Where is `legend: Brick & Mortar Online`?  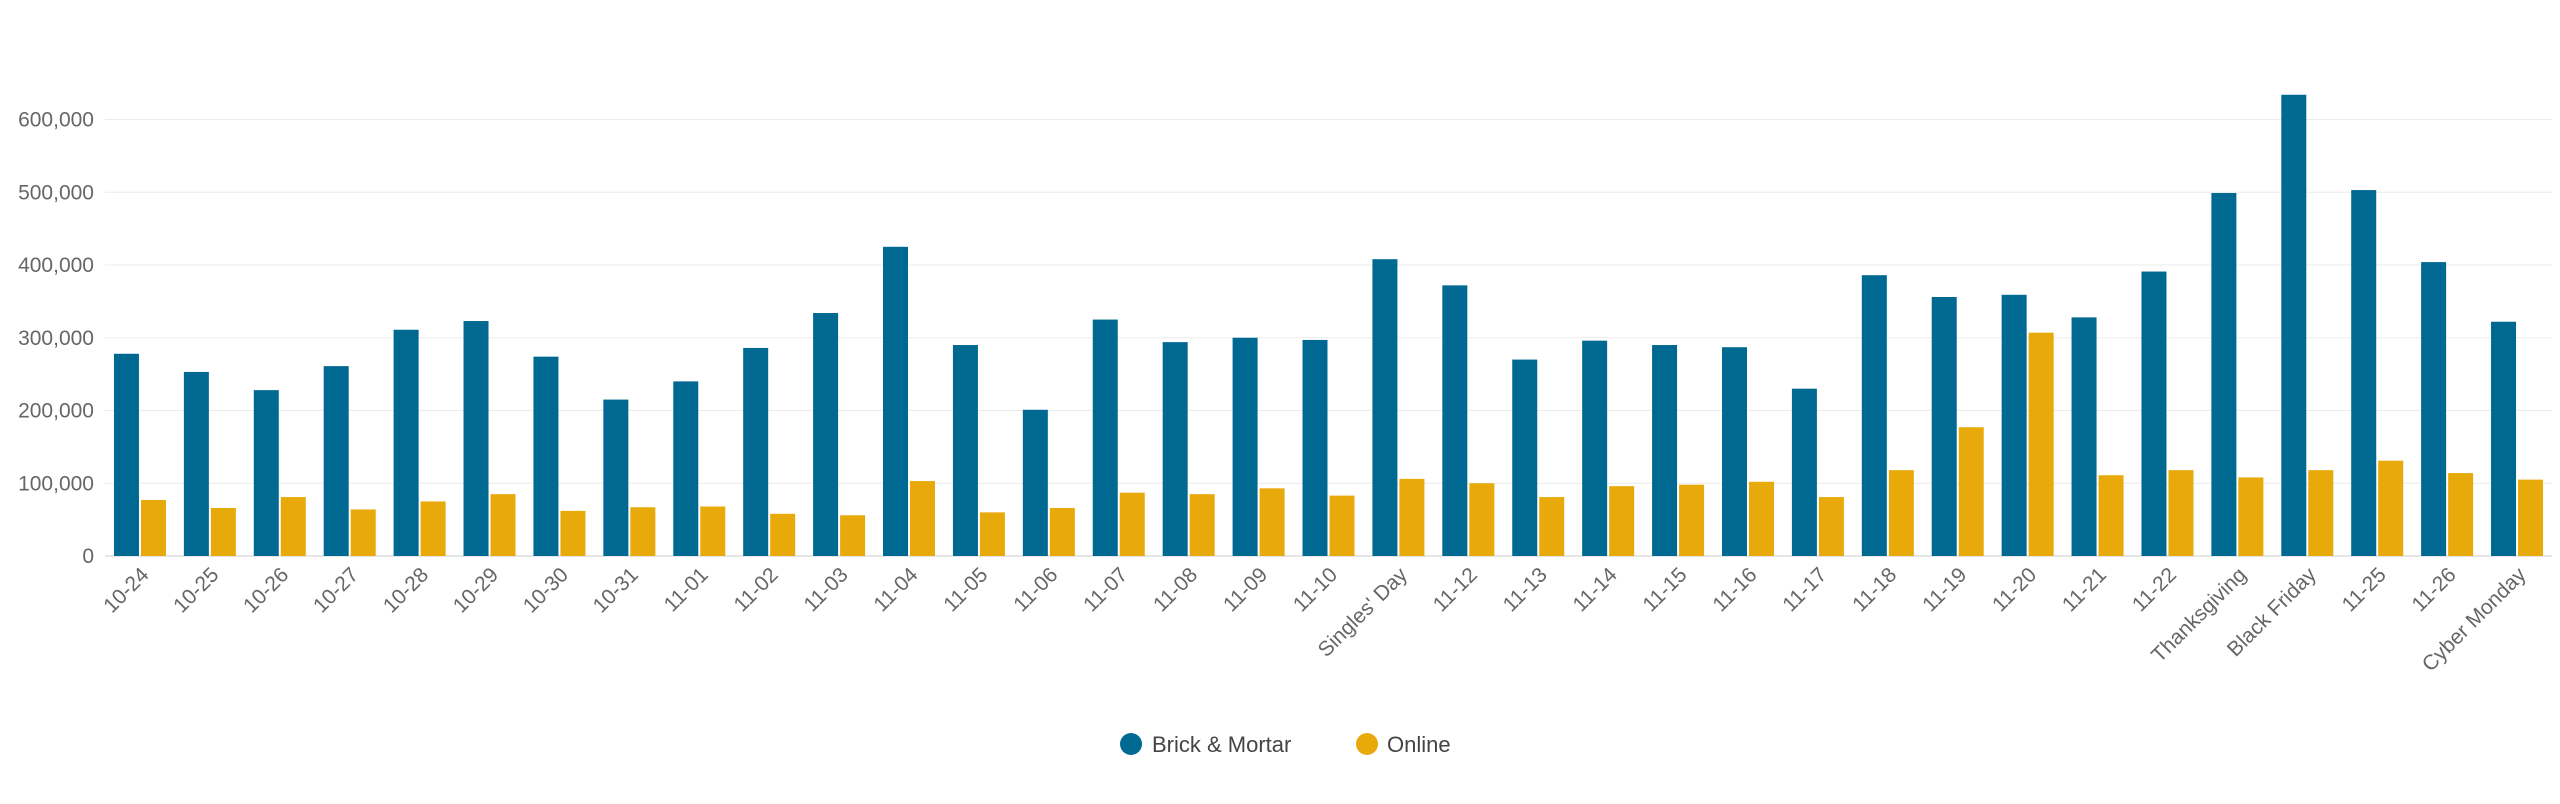
legend: Brick & Mortar Online is located at coordinates (1285, 744).